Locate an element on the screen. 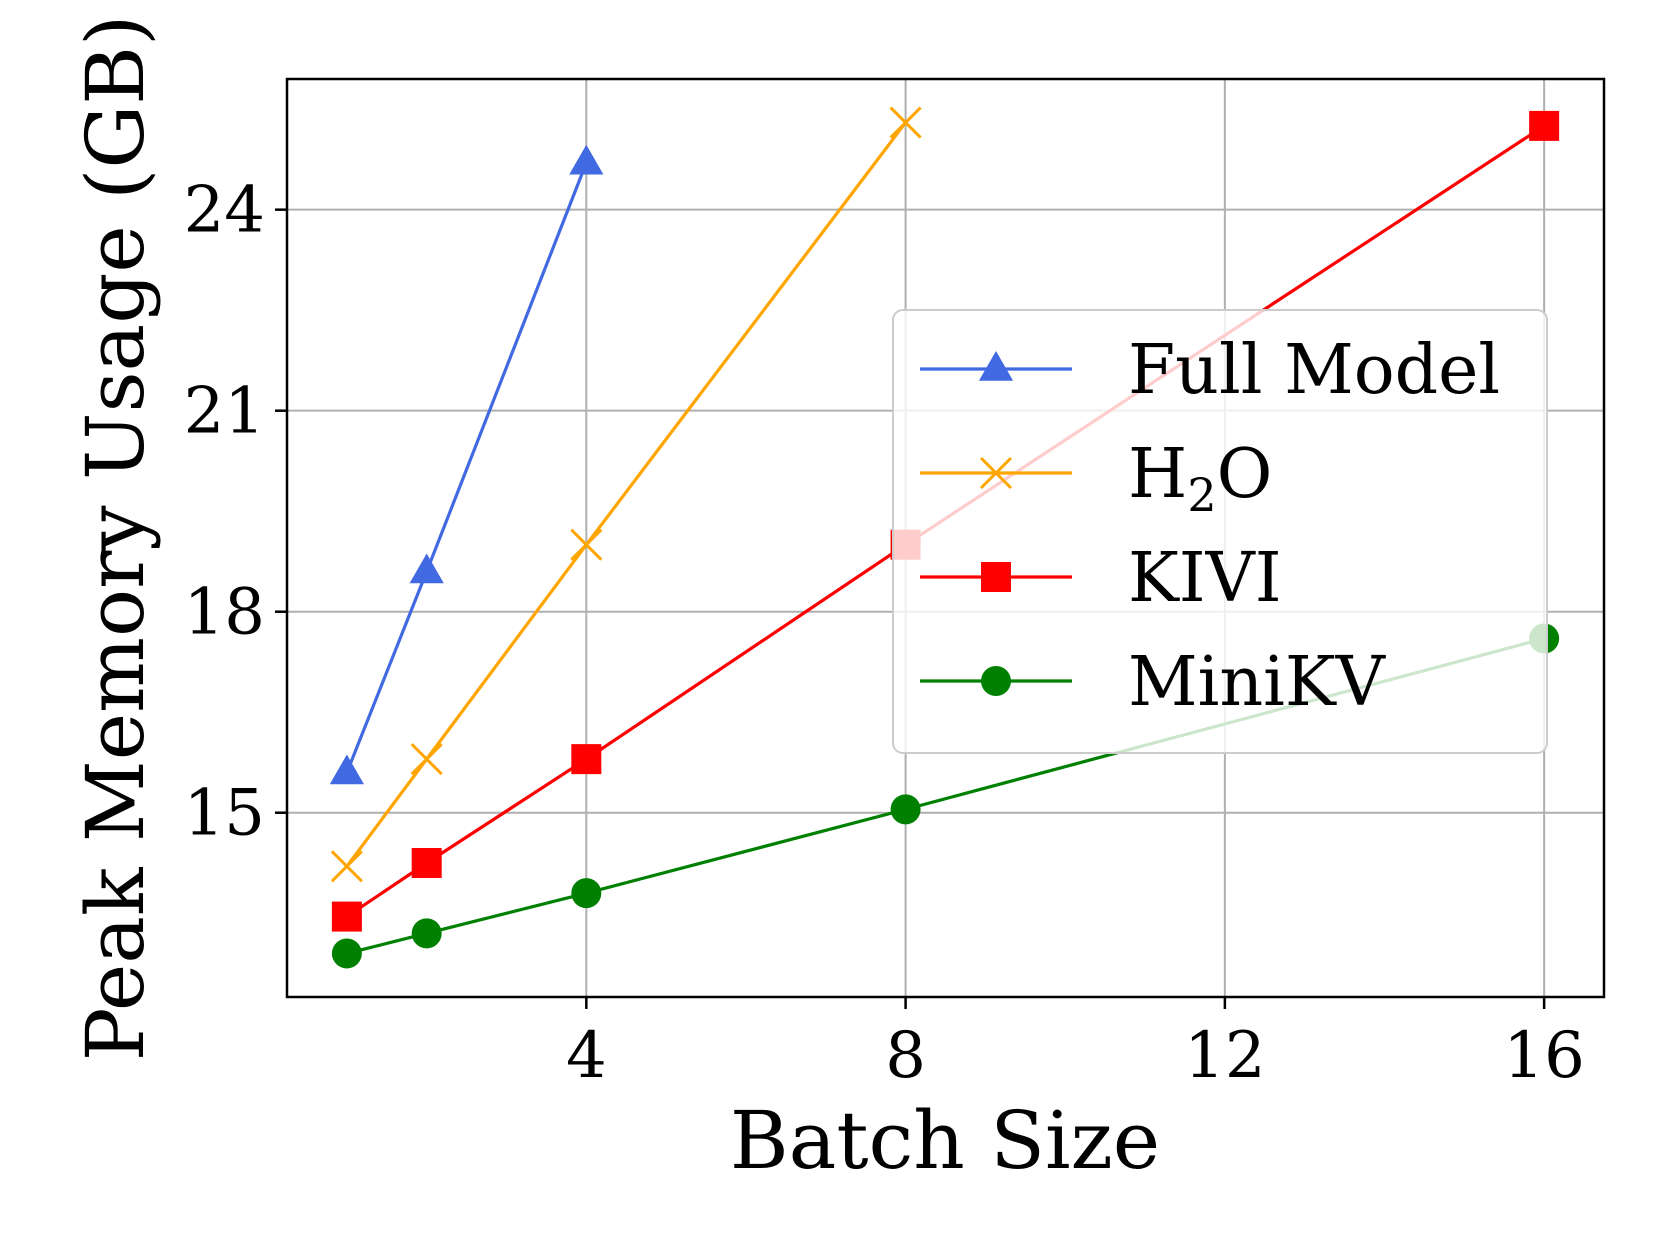 This screenshot has width=1661, height=1246. data-point-h2o-2-stroke-b is located at coordinates (426, 759).